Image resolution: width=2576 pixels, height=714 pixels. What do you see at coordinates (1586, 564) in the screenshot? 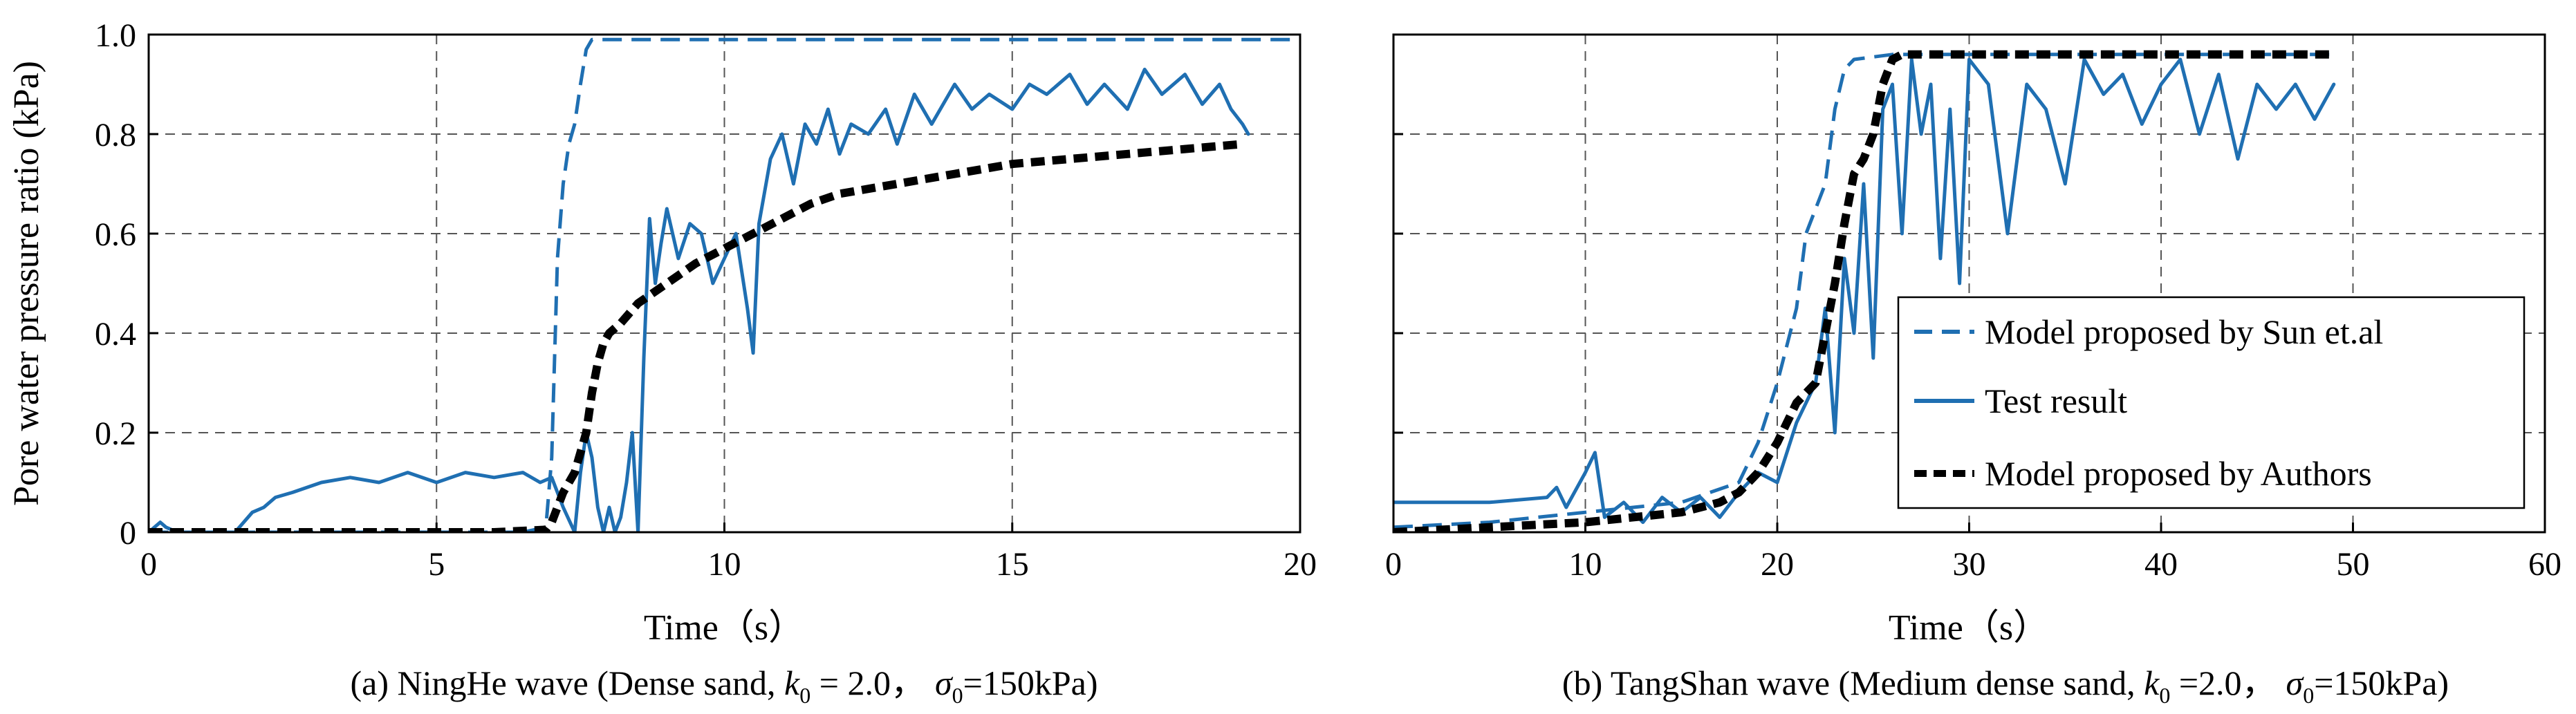
I see `chart-b-xtick-label: 10` at bounding box center [1586, 564].